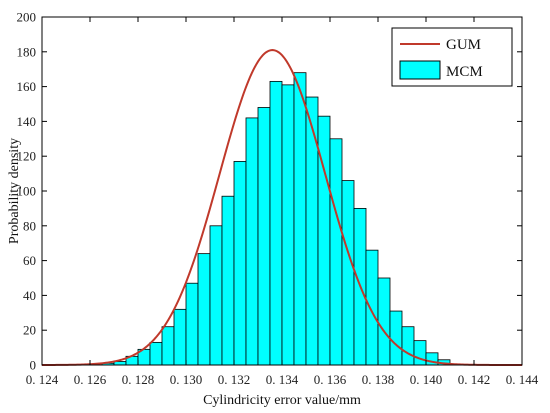 This screenshot has width=550, height=413. Describe the element at coordinates (90, 379) in the screenshot. I see `x-tick-label: 0. 126` at that location.